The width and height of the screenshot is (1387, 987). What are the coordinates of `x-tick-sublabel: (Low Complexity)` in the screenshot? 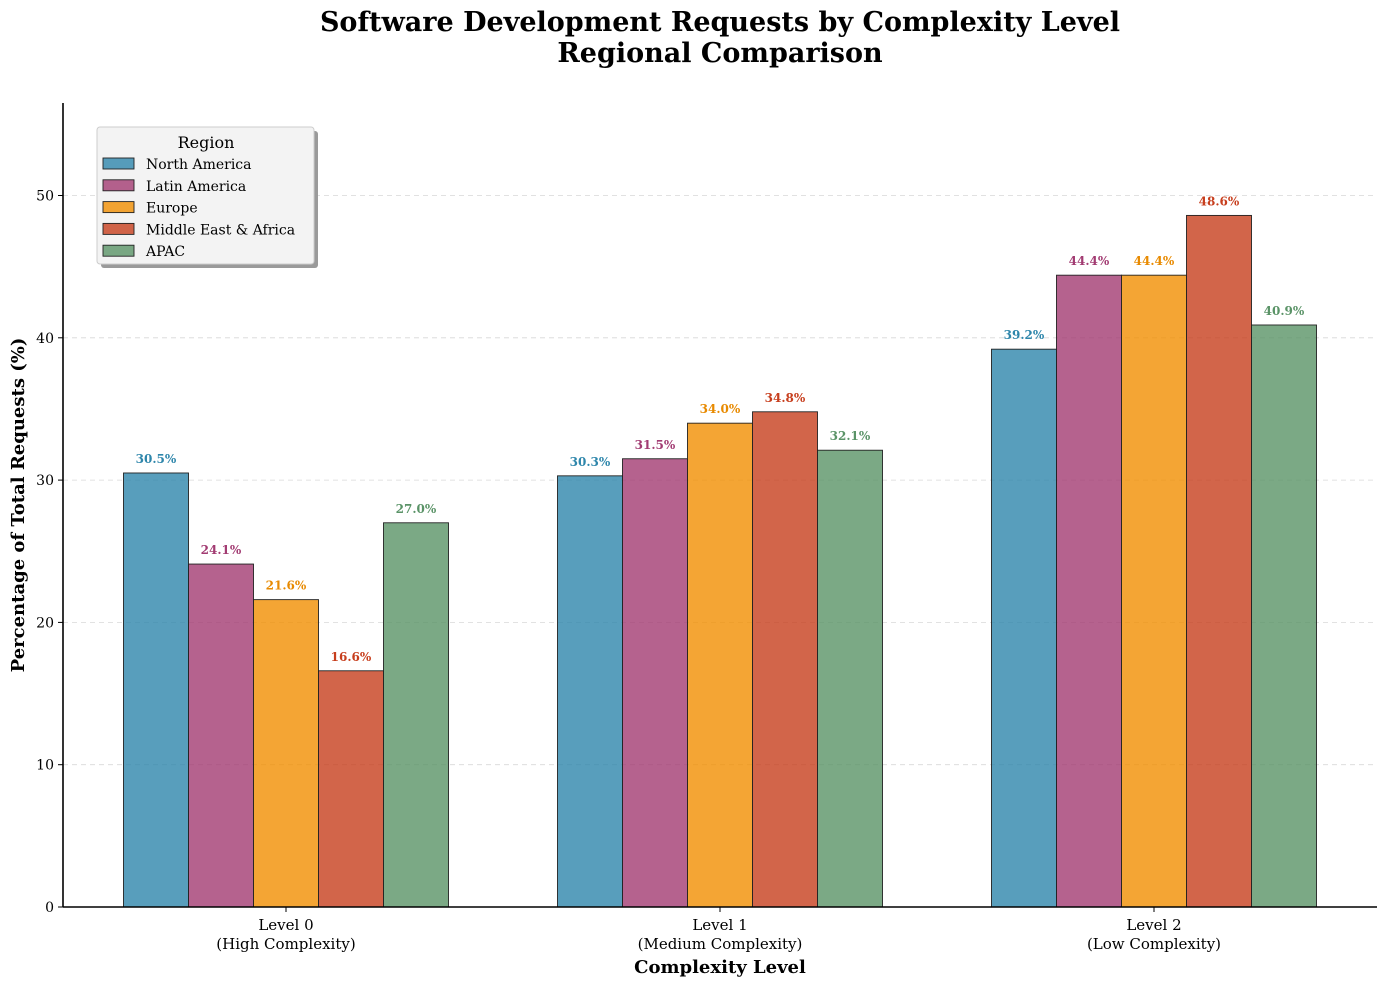 It's located at (1154, 944).